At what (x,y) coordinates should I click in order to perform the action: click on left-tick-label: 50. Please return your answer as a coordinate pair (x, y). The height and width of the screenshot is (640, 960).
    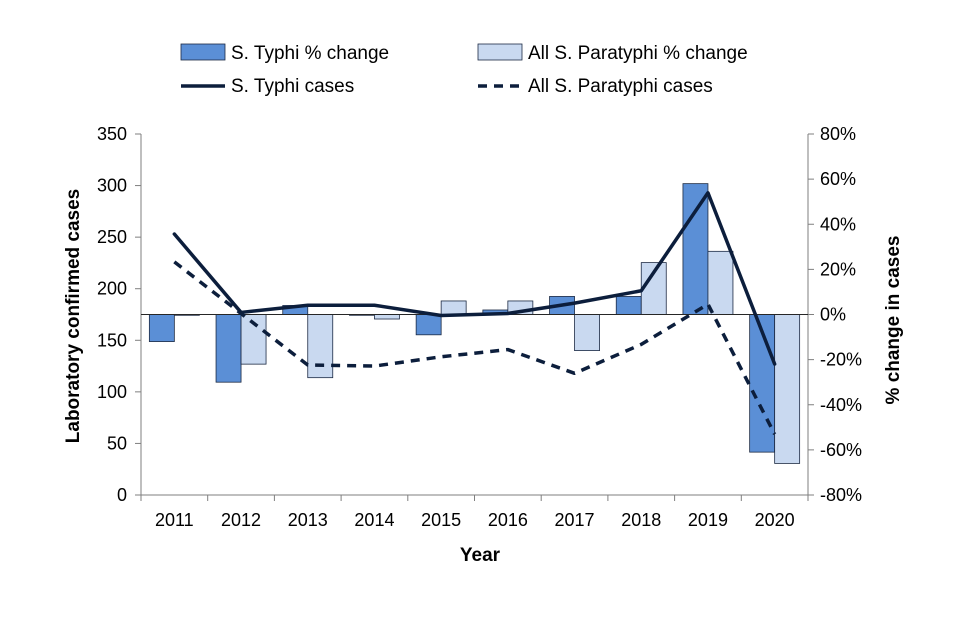
    Looking at the image, I should click on (117, 443).